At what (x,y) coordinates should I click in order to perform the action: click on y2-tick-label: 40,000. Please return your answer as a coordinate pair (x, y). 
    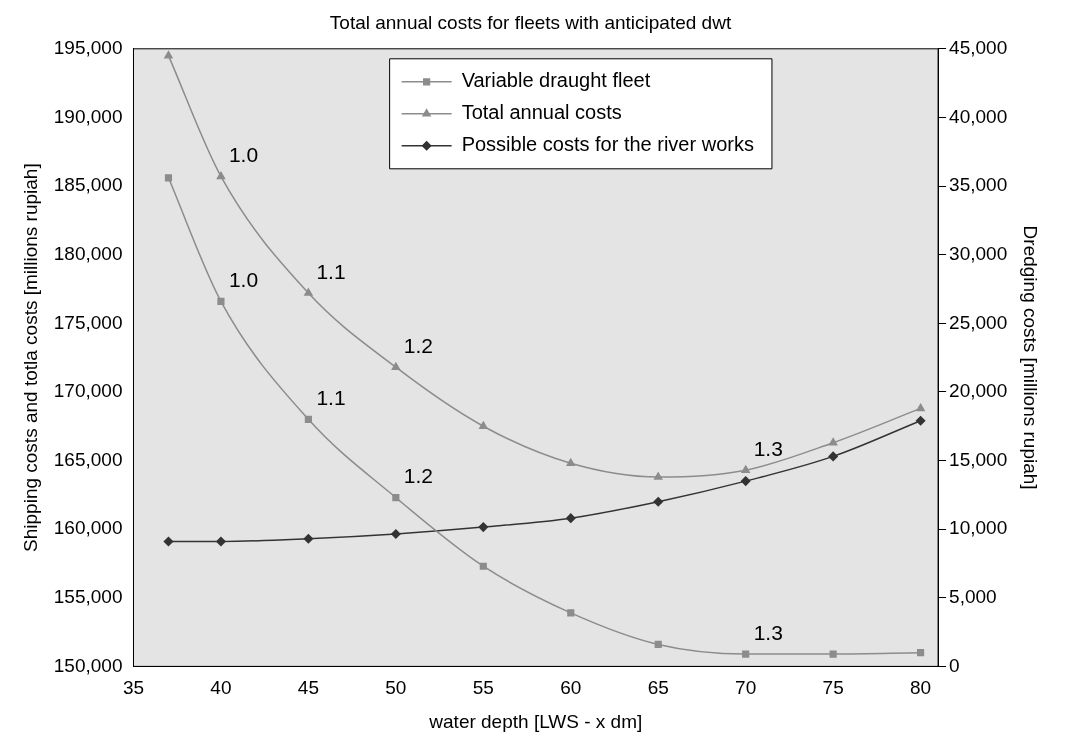
    Looking at the image, I should click on (978, 116).